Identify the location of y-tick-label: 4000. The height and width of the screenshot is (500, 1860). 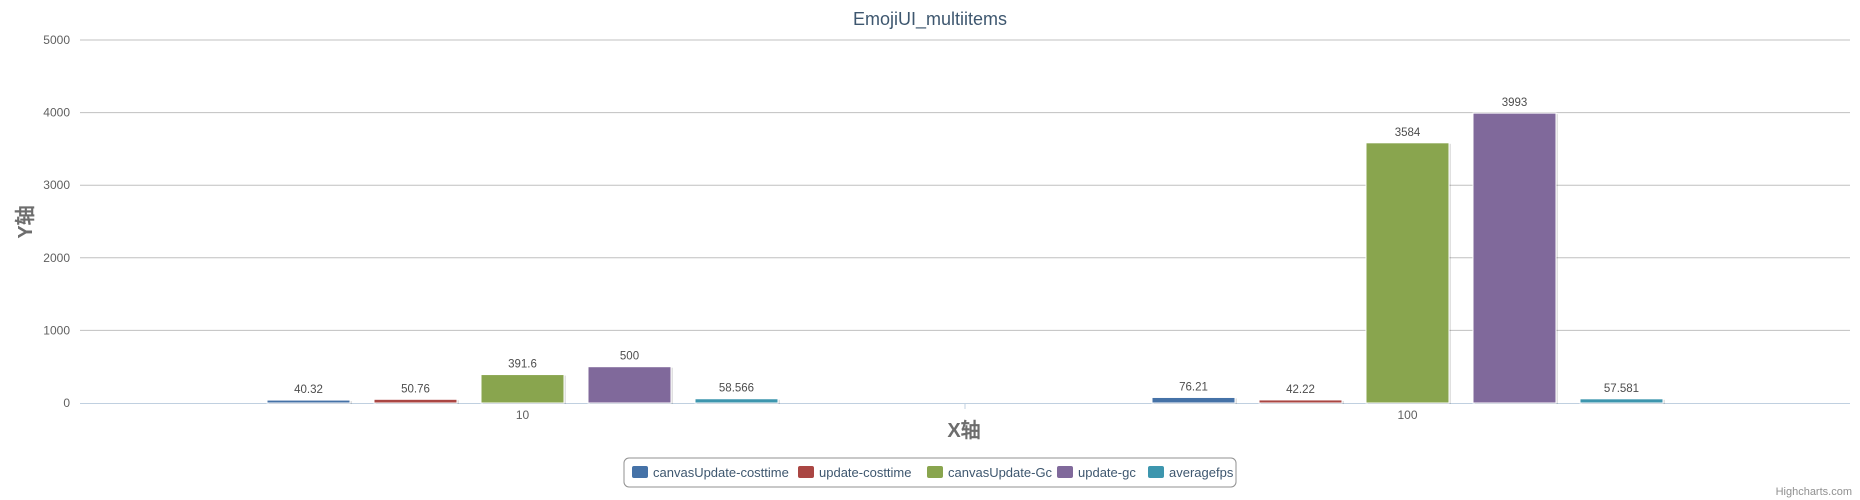
(56, 113).